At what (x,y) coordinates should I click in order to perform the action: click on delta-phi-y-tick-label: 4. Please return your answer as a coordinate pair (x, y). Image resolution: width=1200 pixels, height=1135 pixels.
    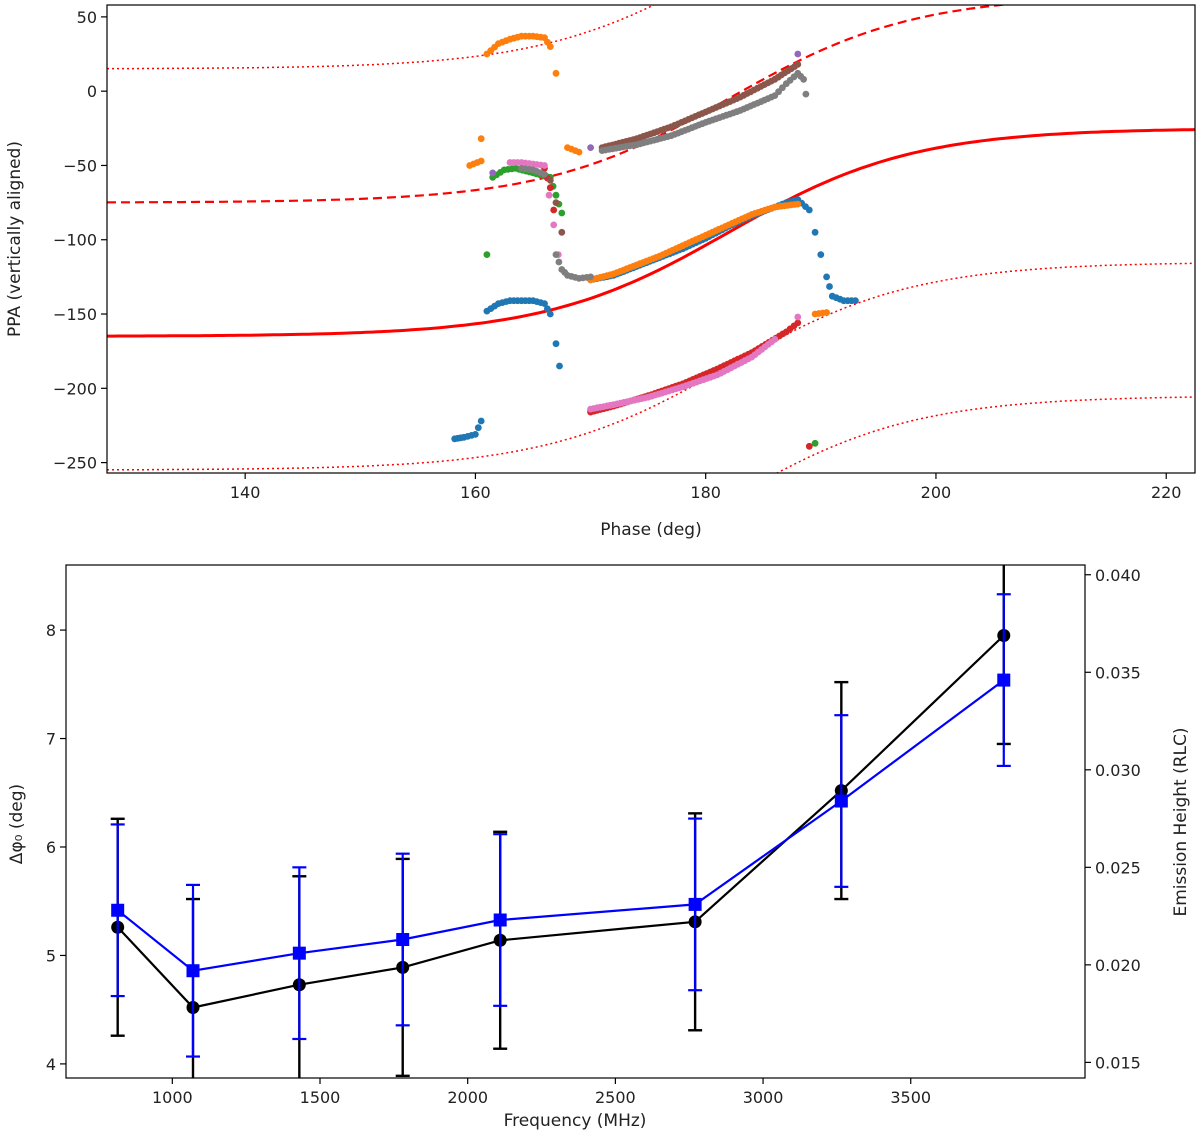
    Looking at the image, I should click on (51, 1064).